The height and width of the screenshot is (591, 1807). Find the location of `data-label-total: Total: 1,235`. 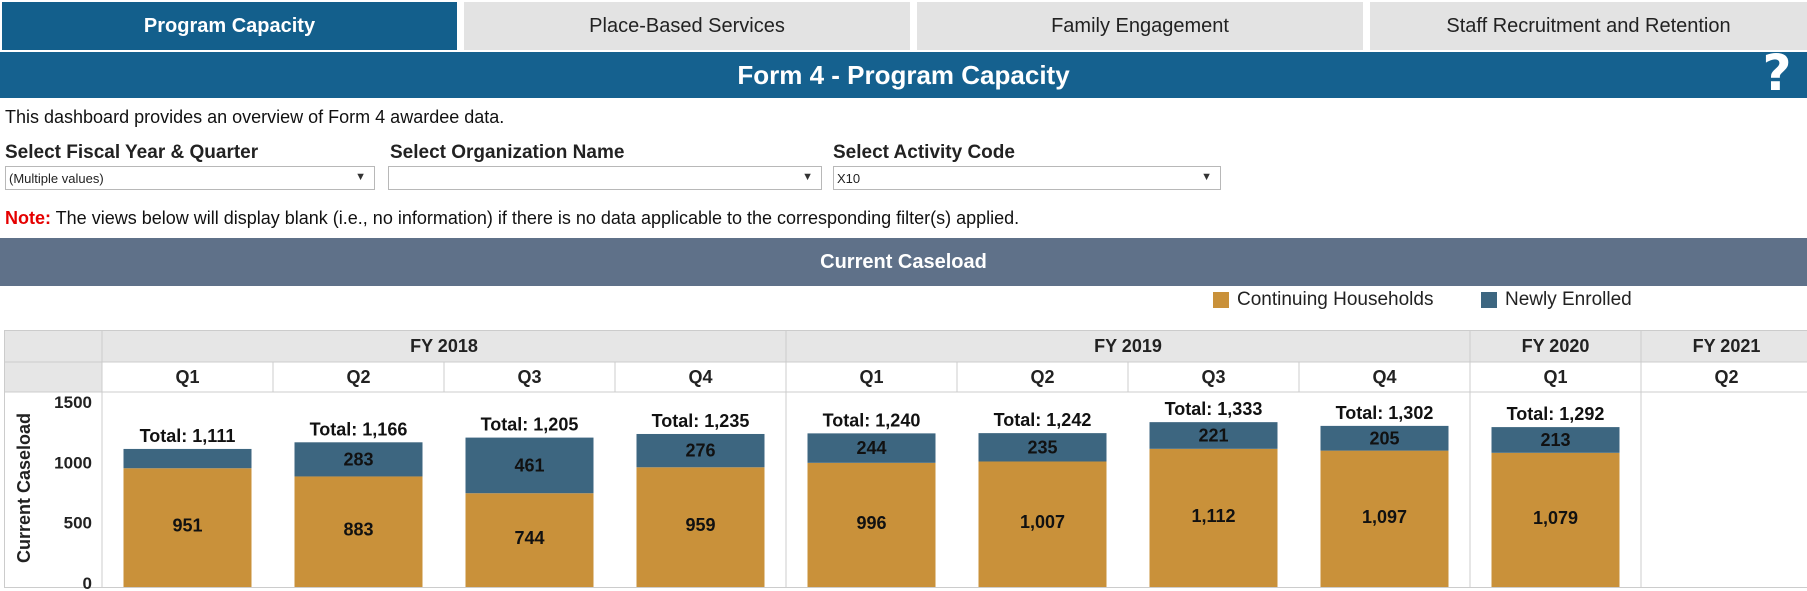

data-label-total: Total: 1,235 is located at coordinates (701, 421).